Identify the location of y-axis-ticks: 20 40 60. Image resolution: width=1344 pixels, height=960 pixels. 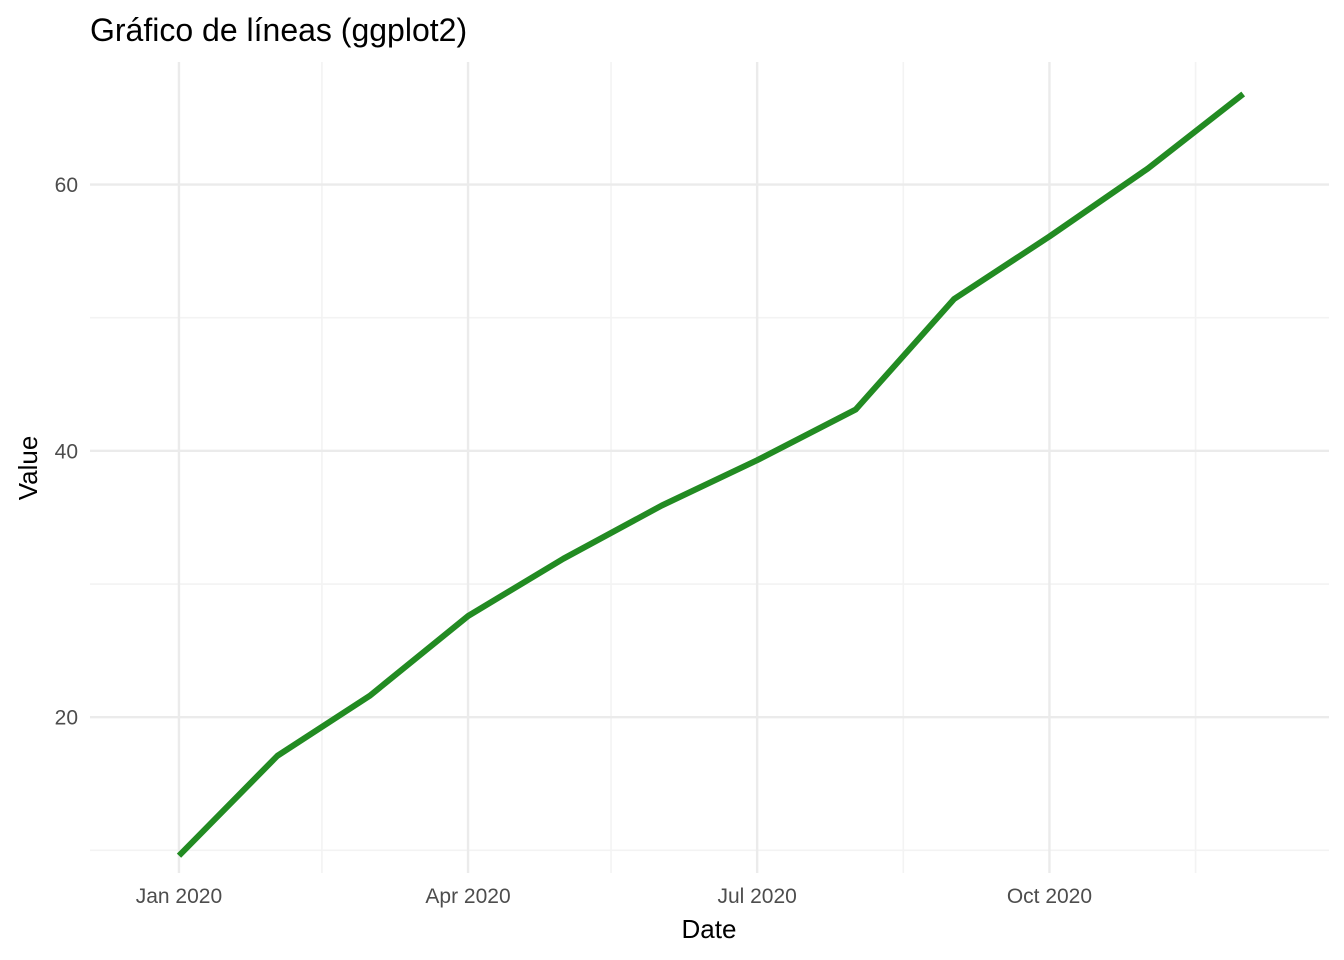
(66, 452).